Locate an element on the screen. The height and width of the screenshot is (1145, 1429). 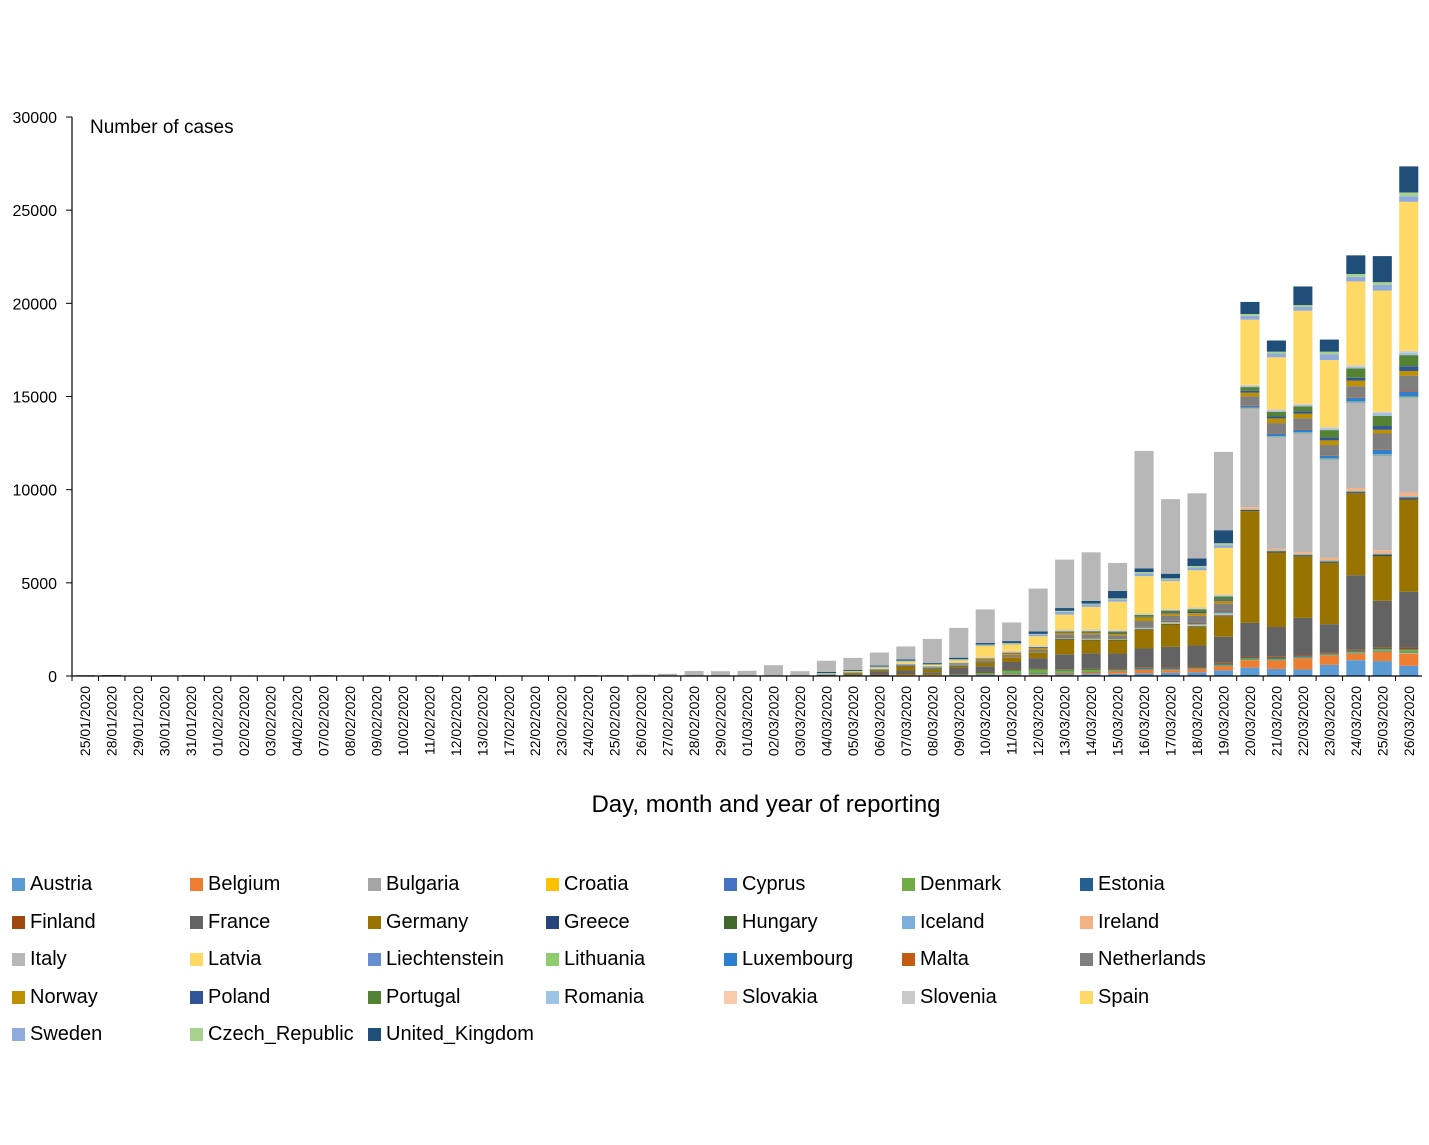
x-tick-label: 22/03/2020 is located at coordinates (1303, 721).